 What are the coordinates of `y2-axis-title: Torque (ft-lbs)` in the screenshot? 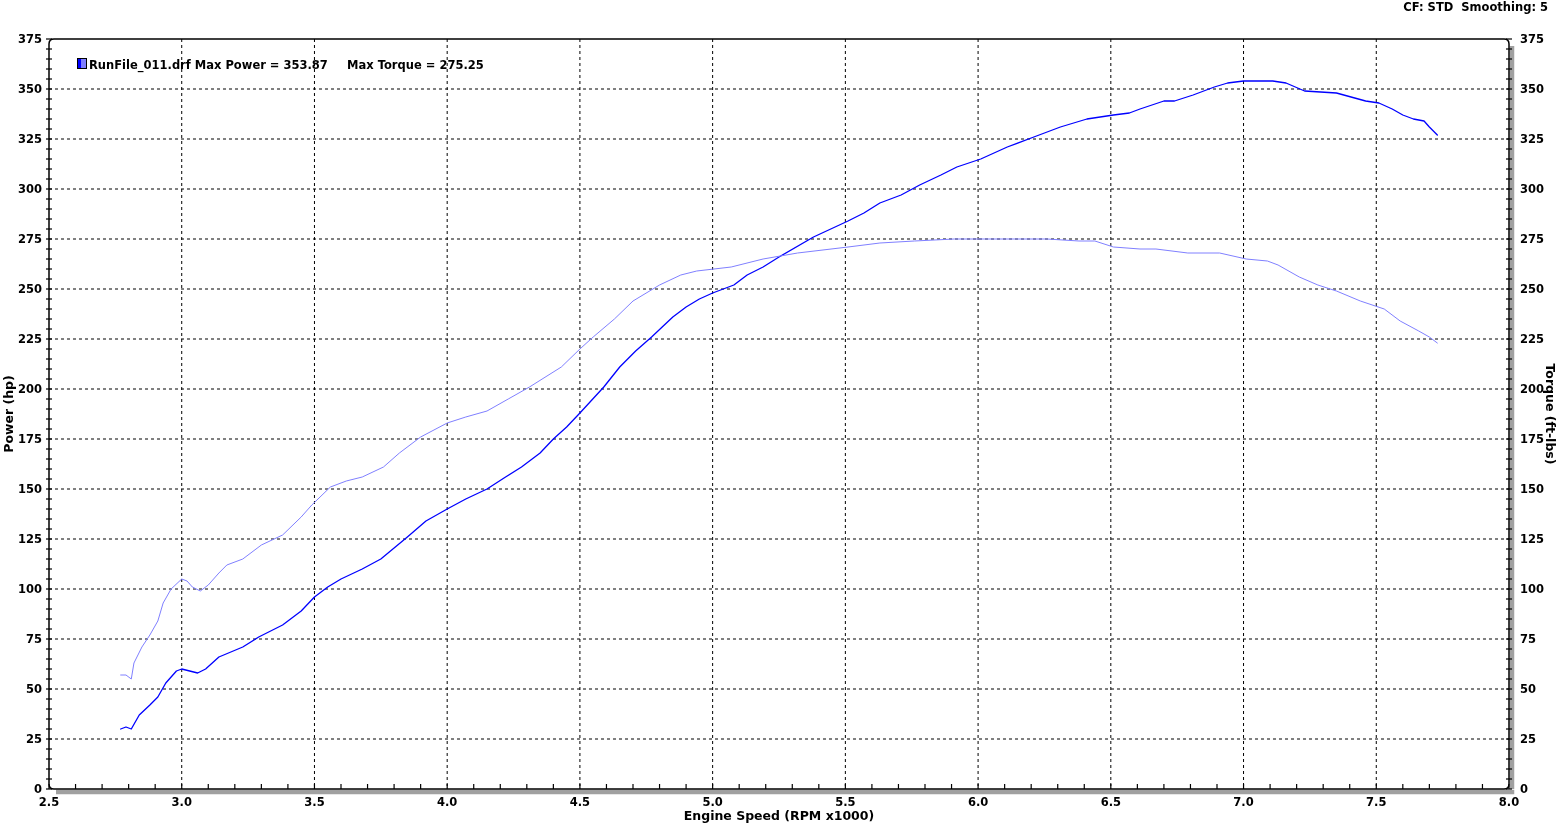 It's located at (1550, 414).